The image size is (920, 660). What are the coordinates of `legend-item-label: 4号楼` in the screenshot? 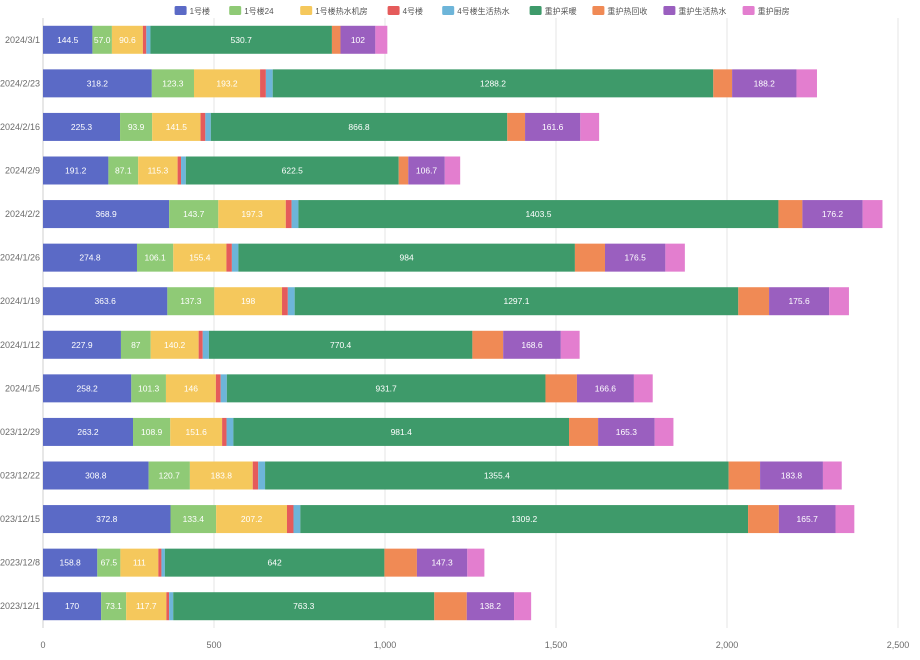 It's located at (413, 11).